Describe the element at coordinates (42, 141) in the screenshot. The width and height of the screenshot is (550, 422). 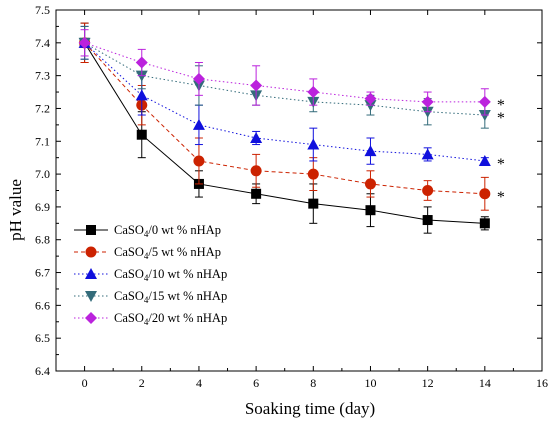
I see `y-tick-label: 7.1` at that location.